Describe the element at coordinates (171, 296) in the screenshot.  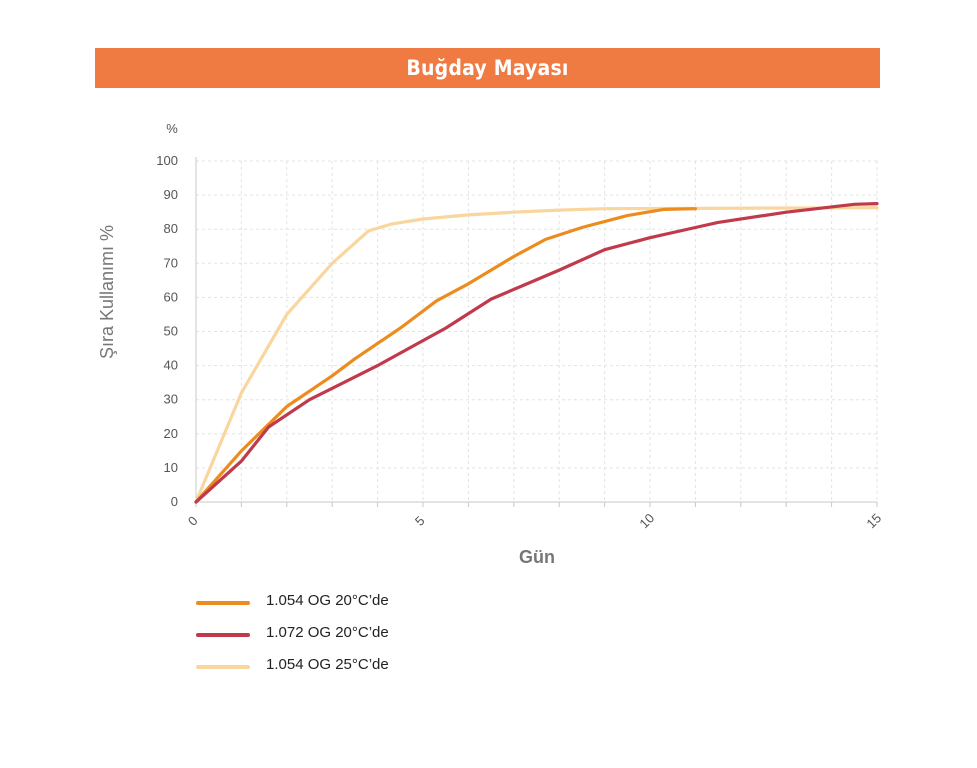
I see `y-tick-label: 60` at that location.